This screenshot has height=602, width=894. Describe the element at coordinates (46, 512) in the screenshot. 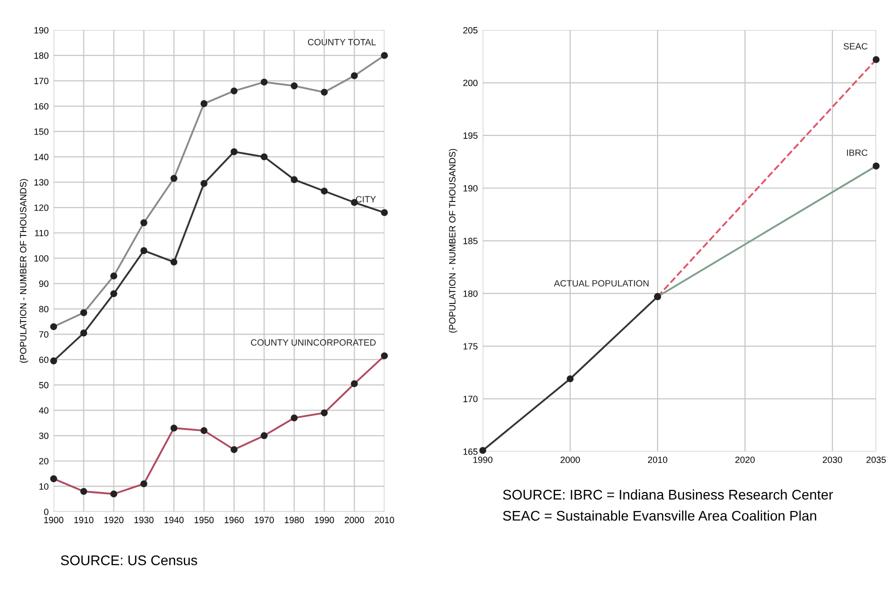

I see `y-tick-label: 0` at that location.